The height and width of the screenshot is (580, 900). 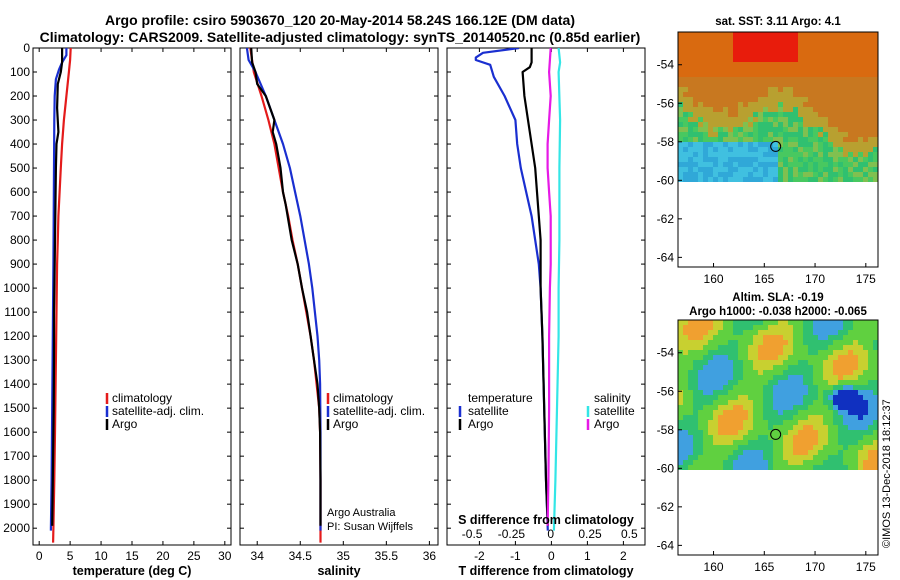 I want to click on s-diff-tick-label: 0.25, so click(x=590, y=534).